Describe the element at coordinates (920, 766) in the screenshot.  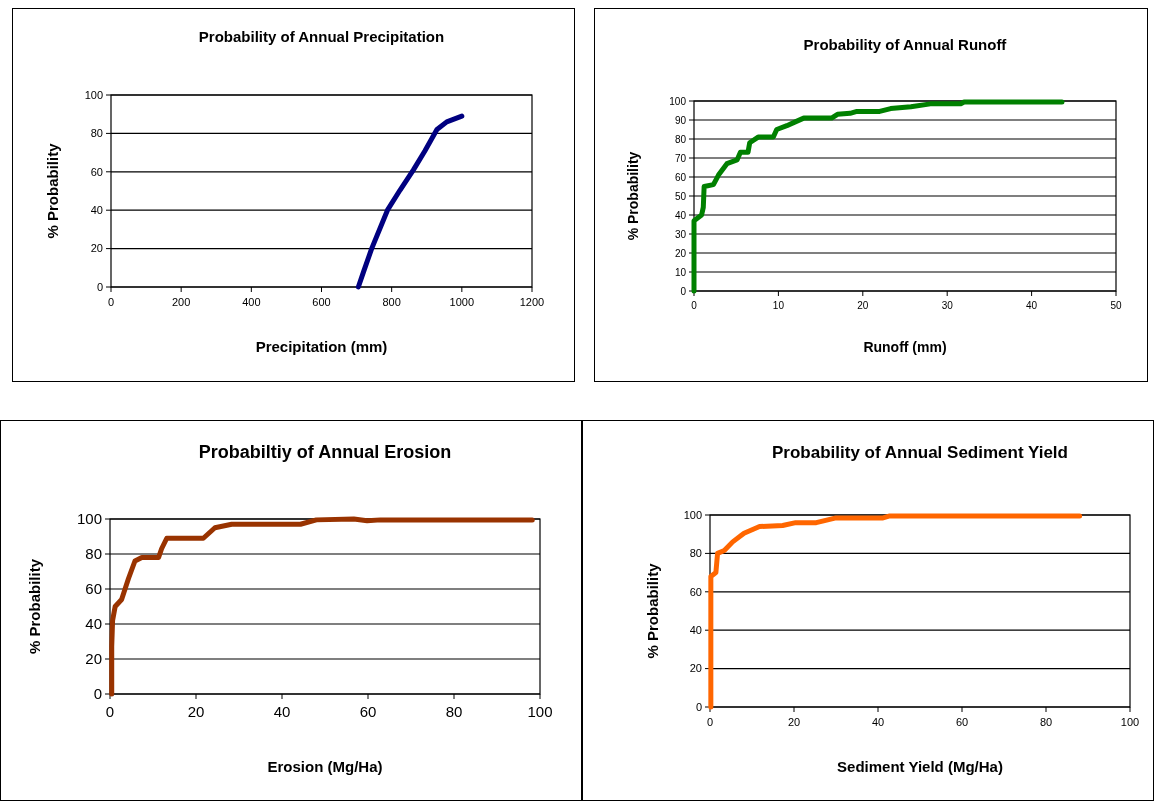
I see `x-axis-title: Sediment Yield (Mg/Ha)` at that location.